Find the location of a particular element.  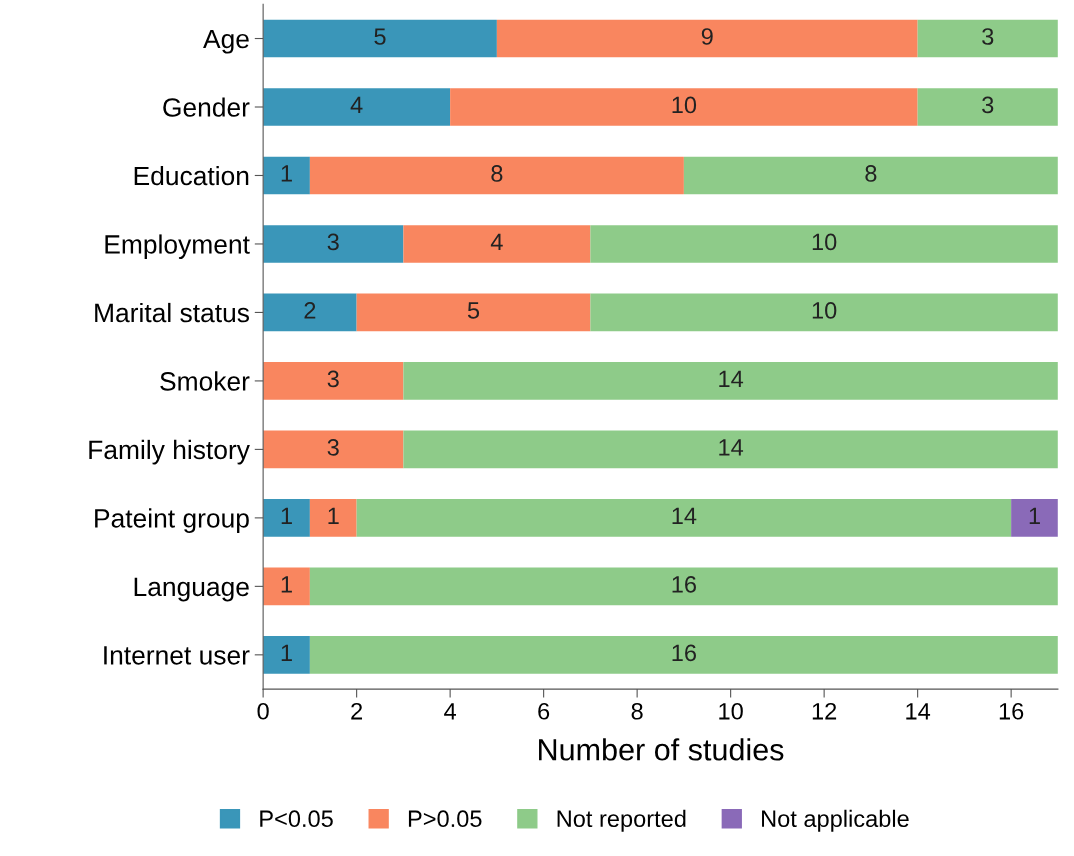

y-tick-label: Language is located at coordinates (191, 589).